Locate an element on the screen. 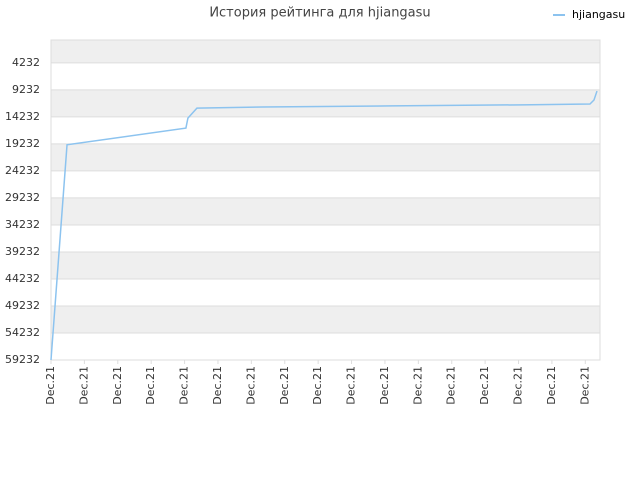 The width and height of the screenshot is (640, 484). legend-label: hjiangasu is located at coordinates (598, 14).